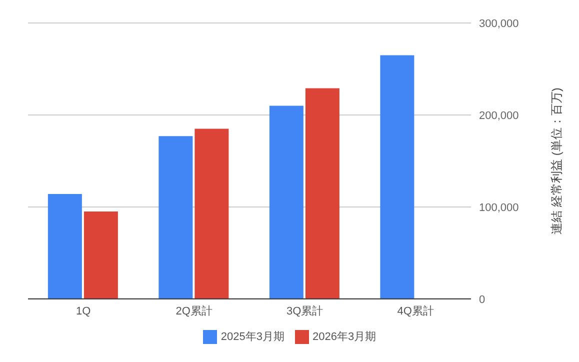 The height and width of the screenshot is (362, 579). What do you see at coordinates (556, 161) in the screenshot?
I see `y-axis-title: 連結 経常利益 (単位：百万)` at bounding box center [556, 161].